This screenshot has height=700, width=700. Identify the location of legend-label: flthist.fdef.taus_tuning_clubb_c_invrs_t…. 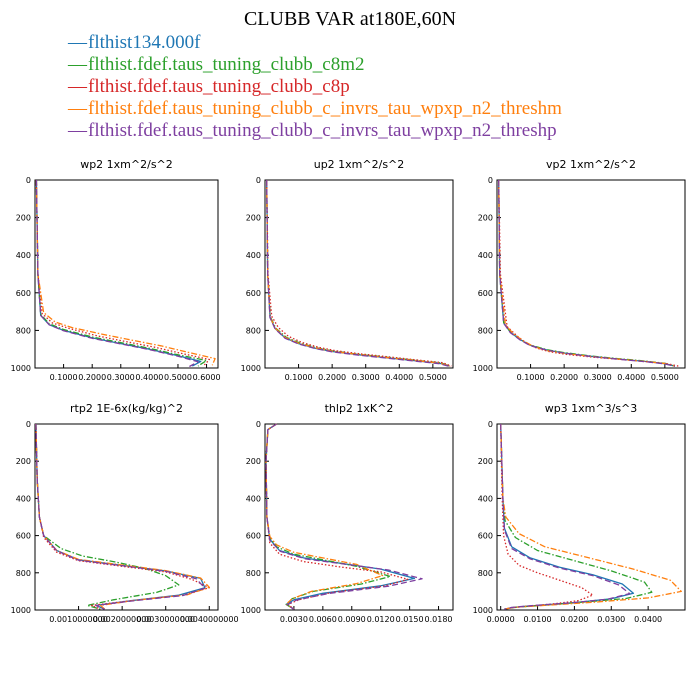
(325, 108).